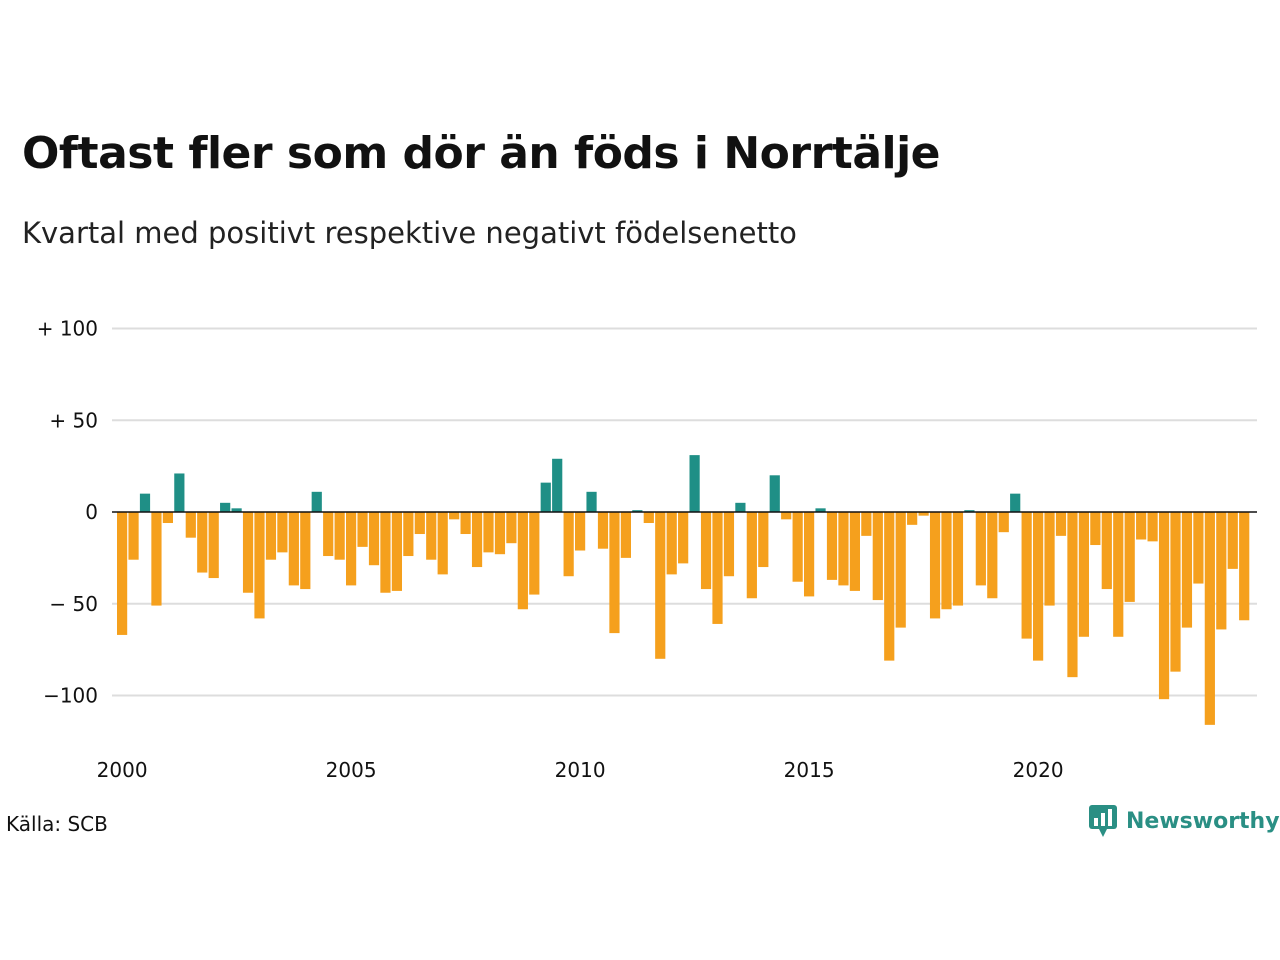 This screenshot has height=960, width=1280. I want to click on y-tick-label: − 50, so click(73, 604).